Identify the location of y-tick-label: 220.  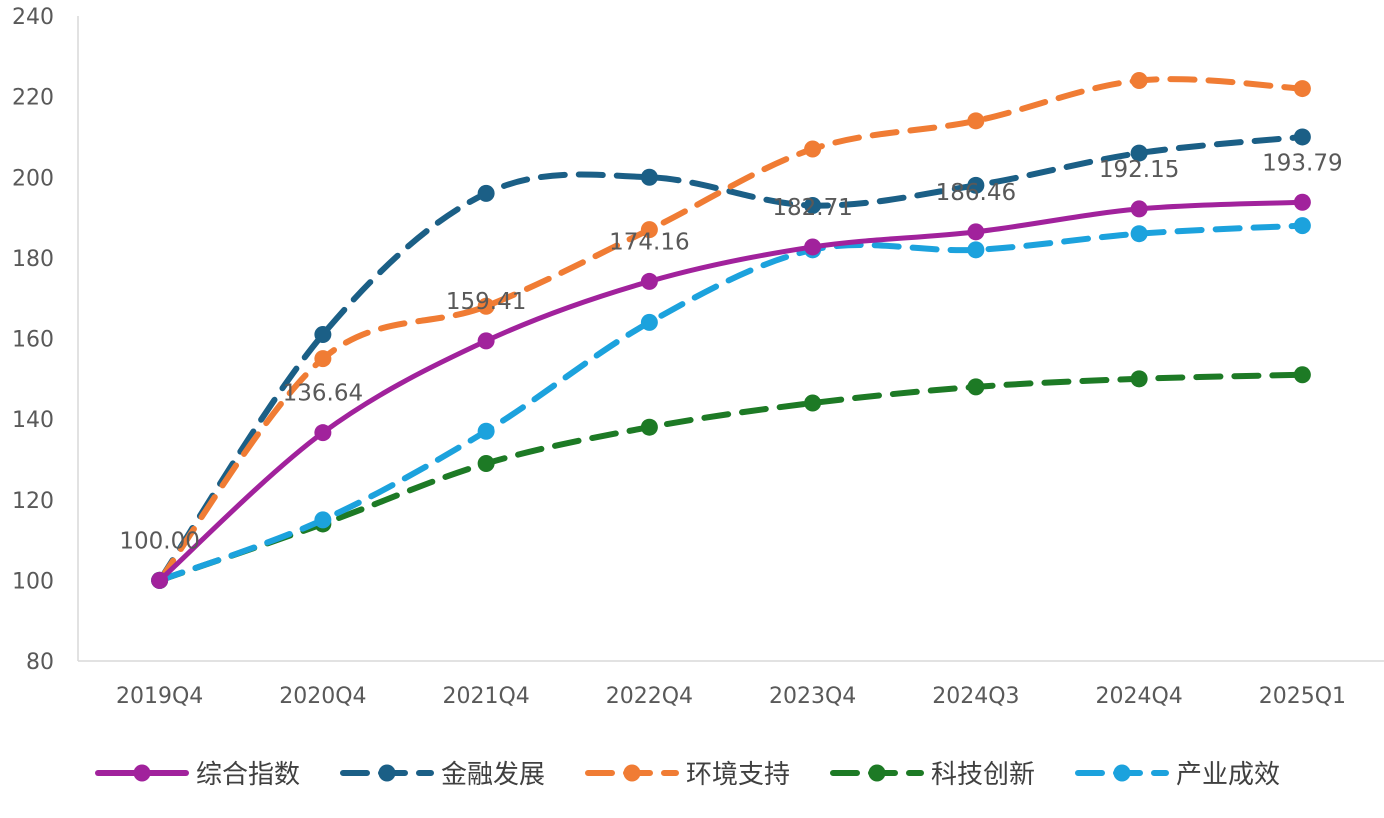
(33, 98).